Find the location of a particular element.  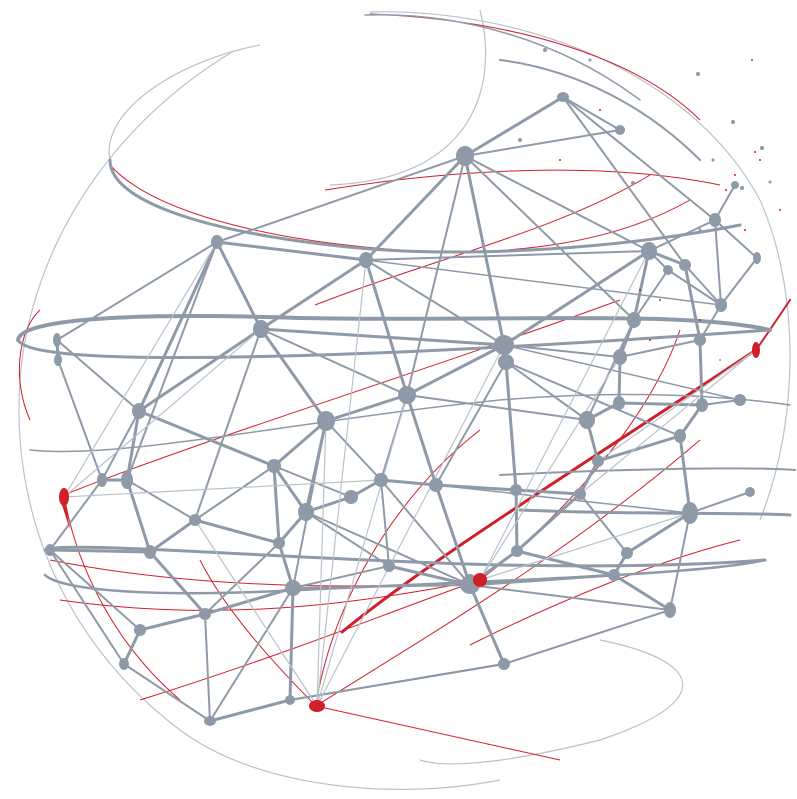

scattered-particles is located at coordinates (649, 204).